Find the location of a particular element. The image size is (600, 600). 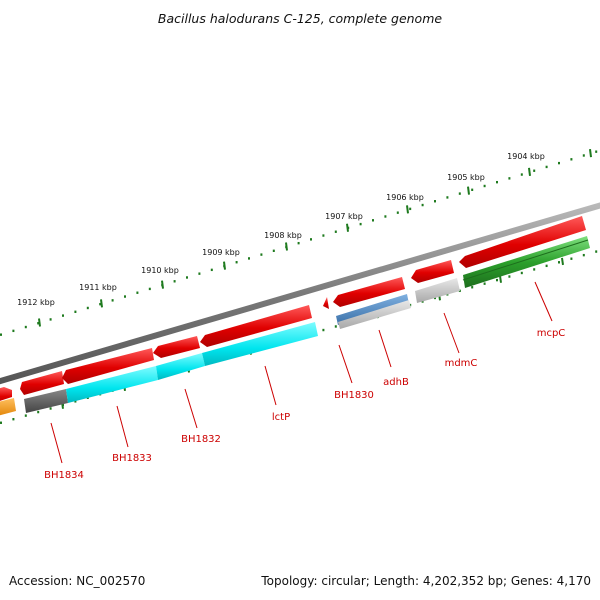

gene-label: BH1833 is located at coordinates (132, 458).